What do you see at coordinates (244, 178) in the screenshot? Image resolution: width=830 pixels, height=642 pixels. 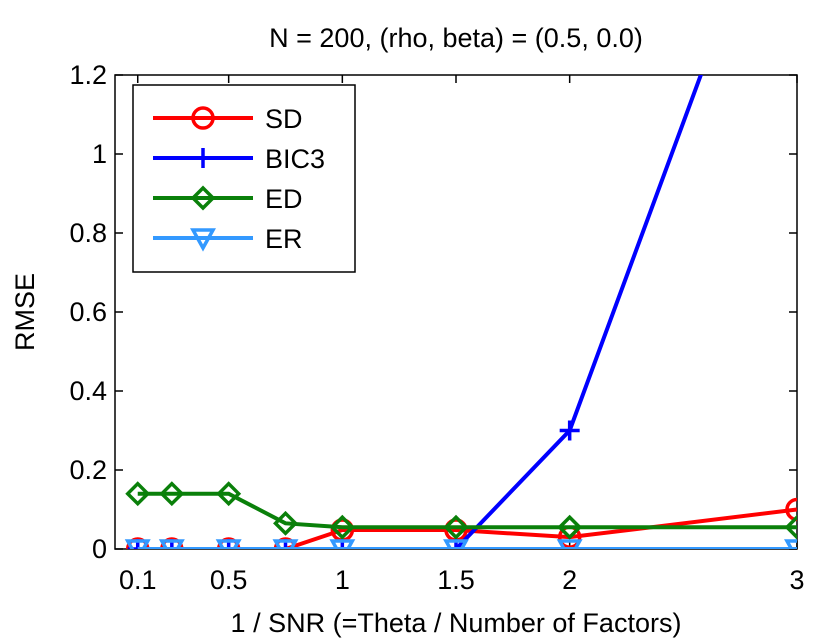 I see `legend-box` at bounding box center [244, 178].